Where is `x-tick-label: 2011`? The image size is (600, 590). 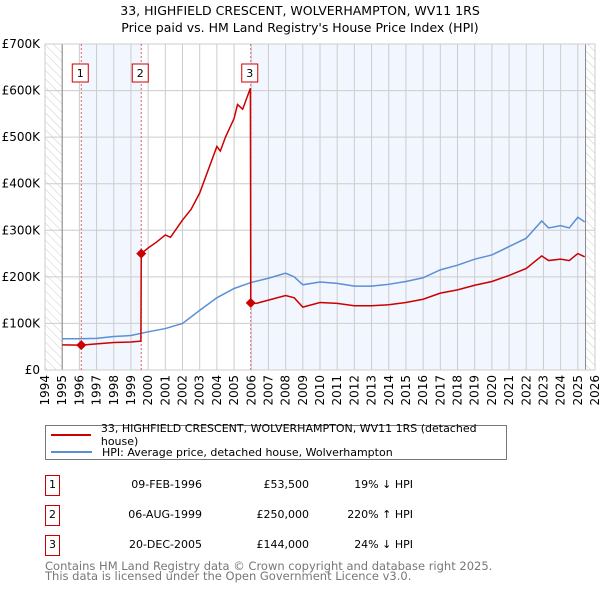
x-tick-label: 2011 is located at coordinates (337, 390).